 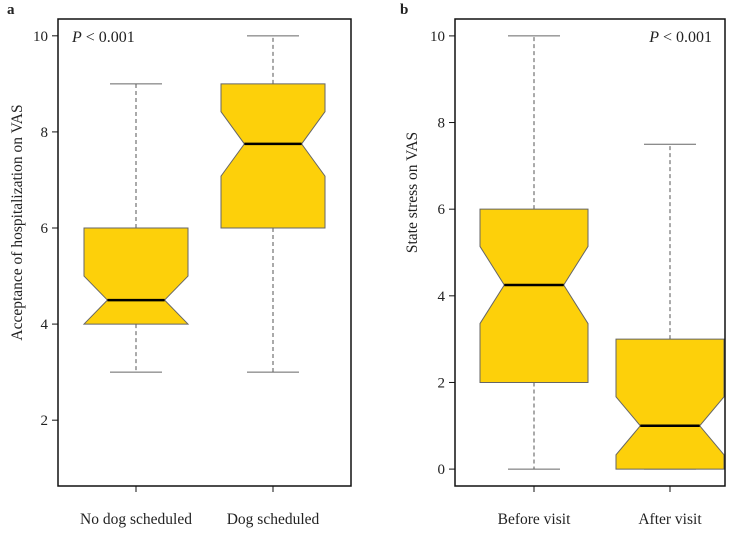 What do you see at coordinates (442, 470) in the screenshot?
I see `y-tick-label: 0` at bounding box center [442, 470].